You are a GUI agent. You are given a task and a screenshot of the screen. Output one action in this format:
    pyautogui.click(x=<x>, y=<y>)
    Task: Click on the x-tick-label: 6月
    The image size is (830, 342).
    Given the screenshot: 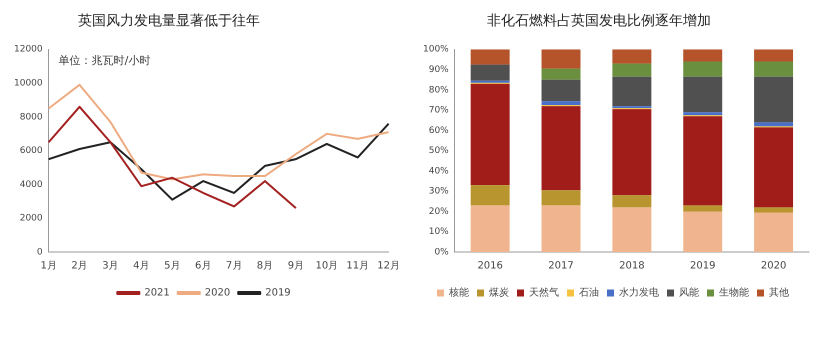 What is the action you would take?
    pyautogui.click(x=203, y=266)
    